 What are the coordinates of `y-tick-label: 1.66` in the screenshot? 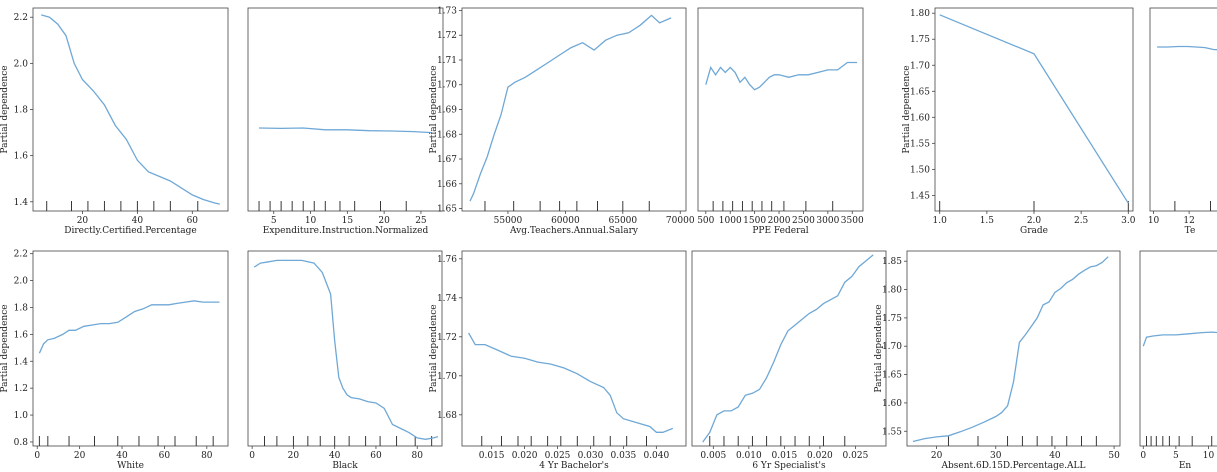 It's located at (447, 185).